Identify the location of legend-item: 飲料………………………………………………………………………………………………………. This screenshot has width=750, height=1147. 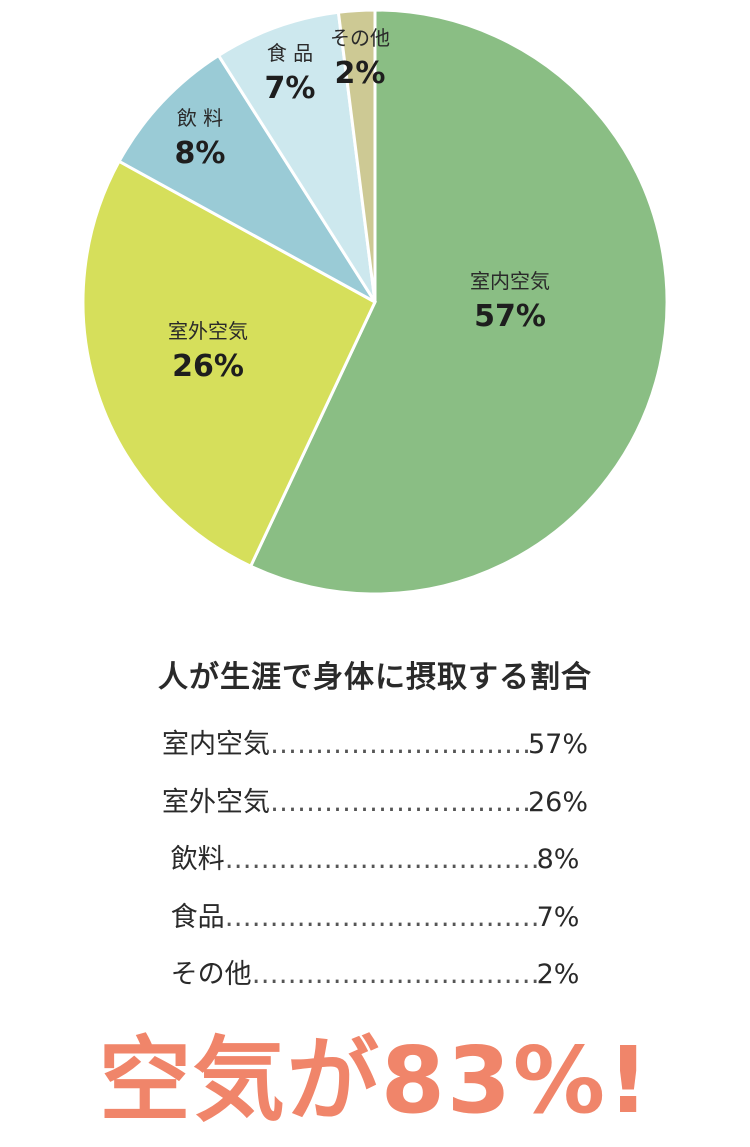
(375, 866).